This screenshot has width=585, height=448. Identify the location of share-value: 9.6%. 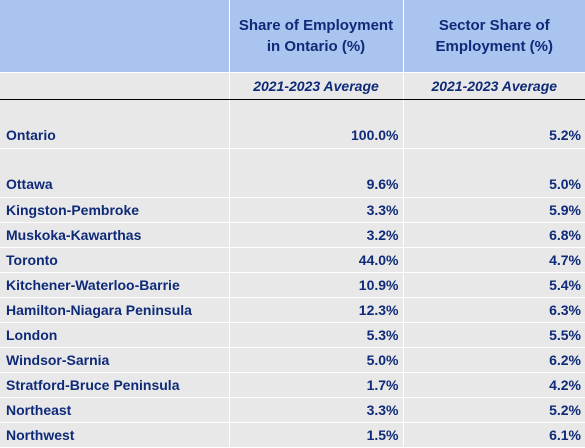
(316, 185).